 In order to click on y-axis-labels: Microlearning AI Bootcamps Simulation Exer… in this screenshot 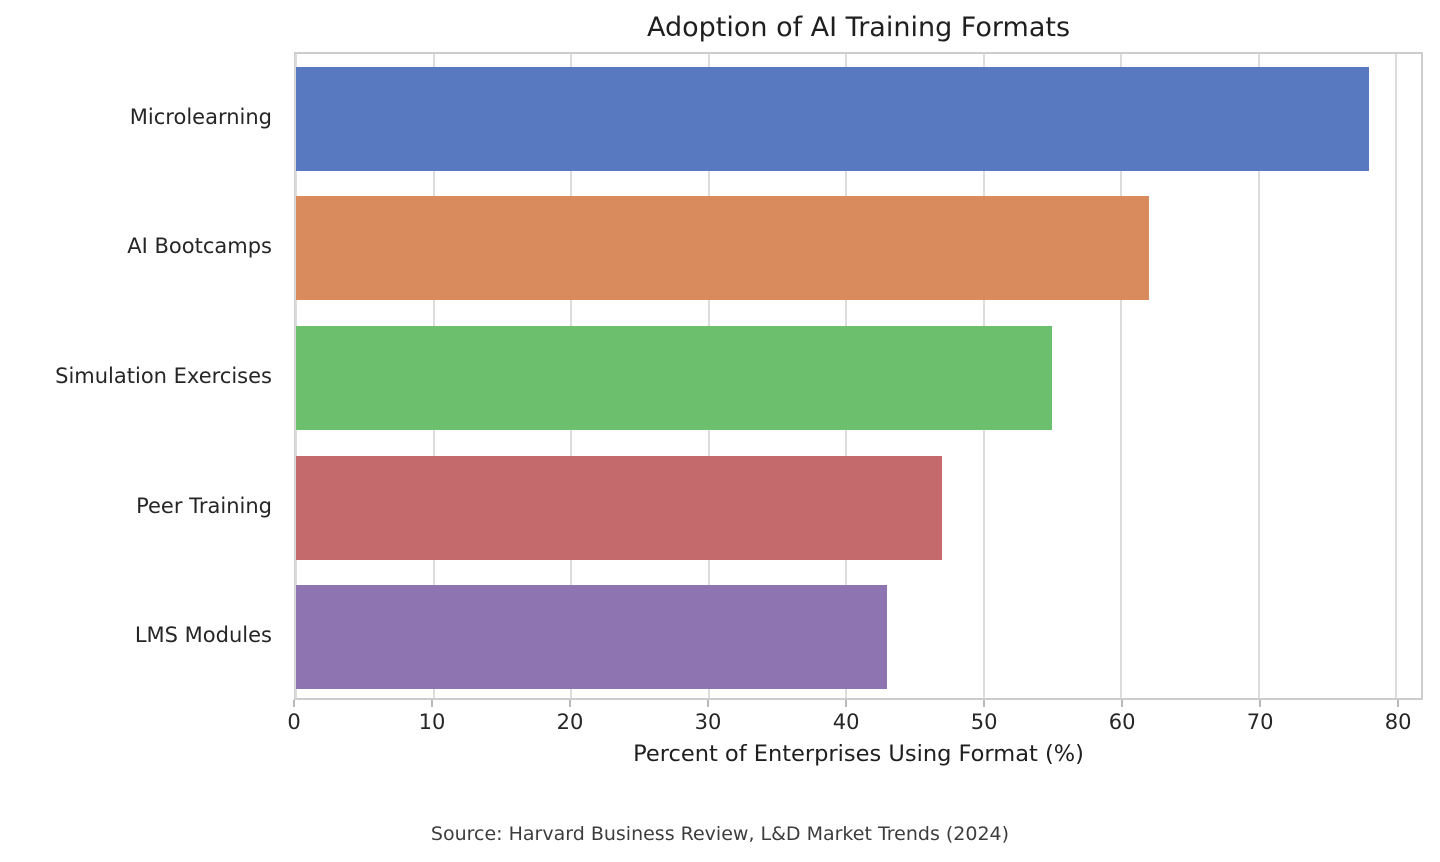, I will do `click(136, 376)`.